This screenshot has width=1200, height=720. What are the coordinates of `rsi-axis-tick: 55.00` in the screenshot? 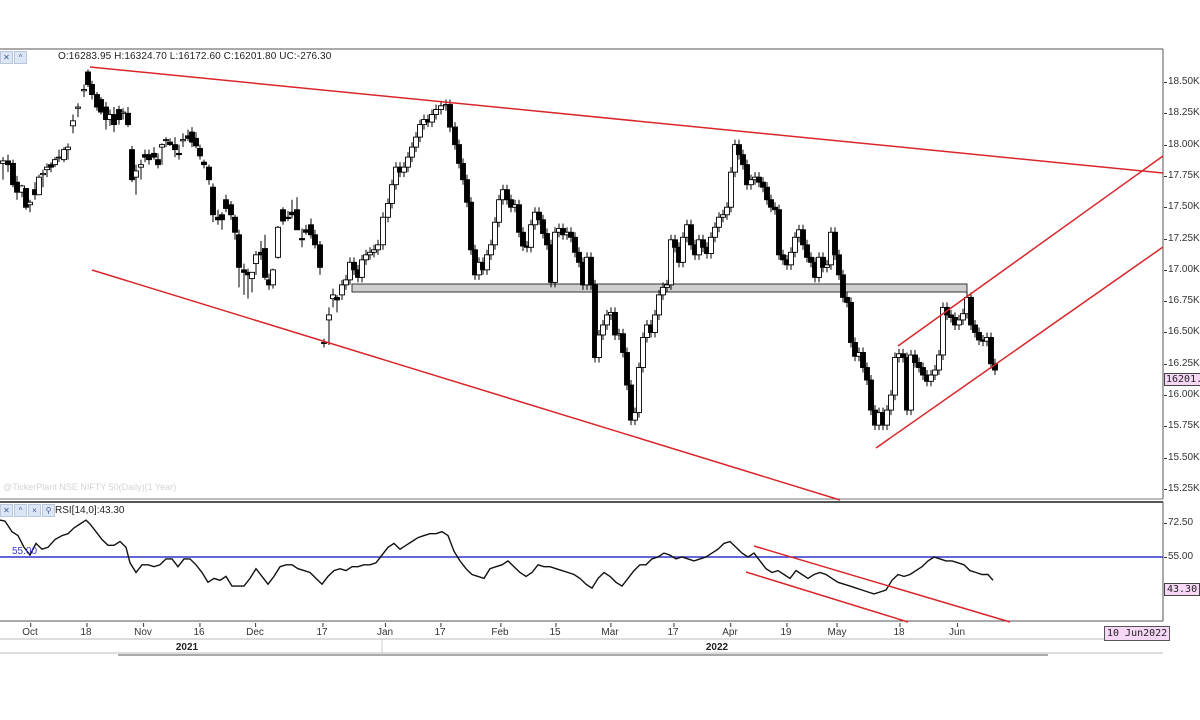 It's located at (1178, 556).